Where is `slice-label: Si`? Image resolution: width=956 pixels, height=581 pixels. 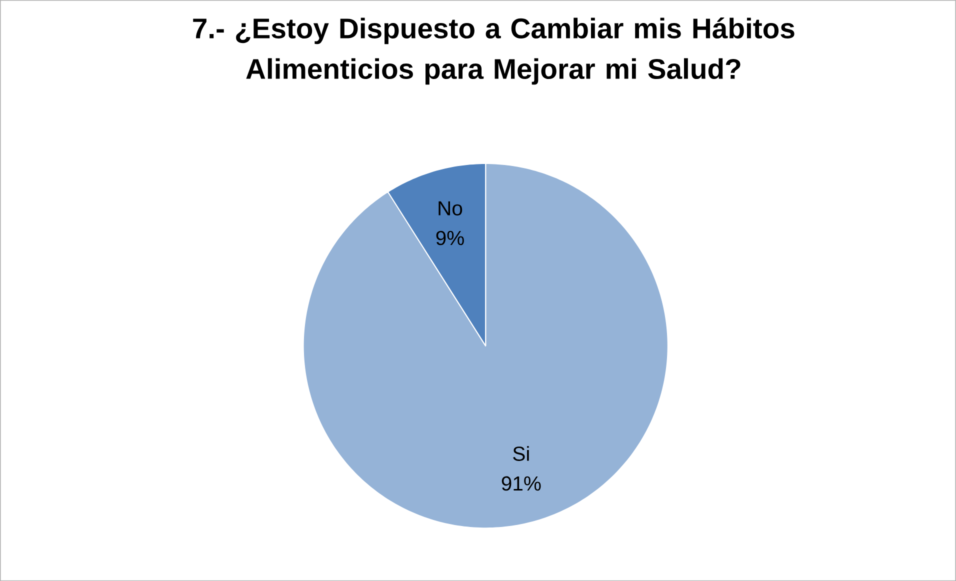 slice-label: Si is located at coordinates (521, 453).